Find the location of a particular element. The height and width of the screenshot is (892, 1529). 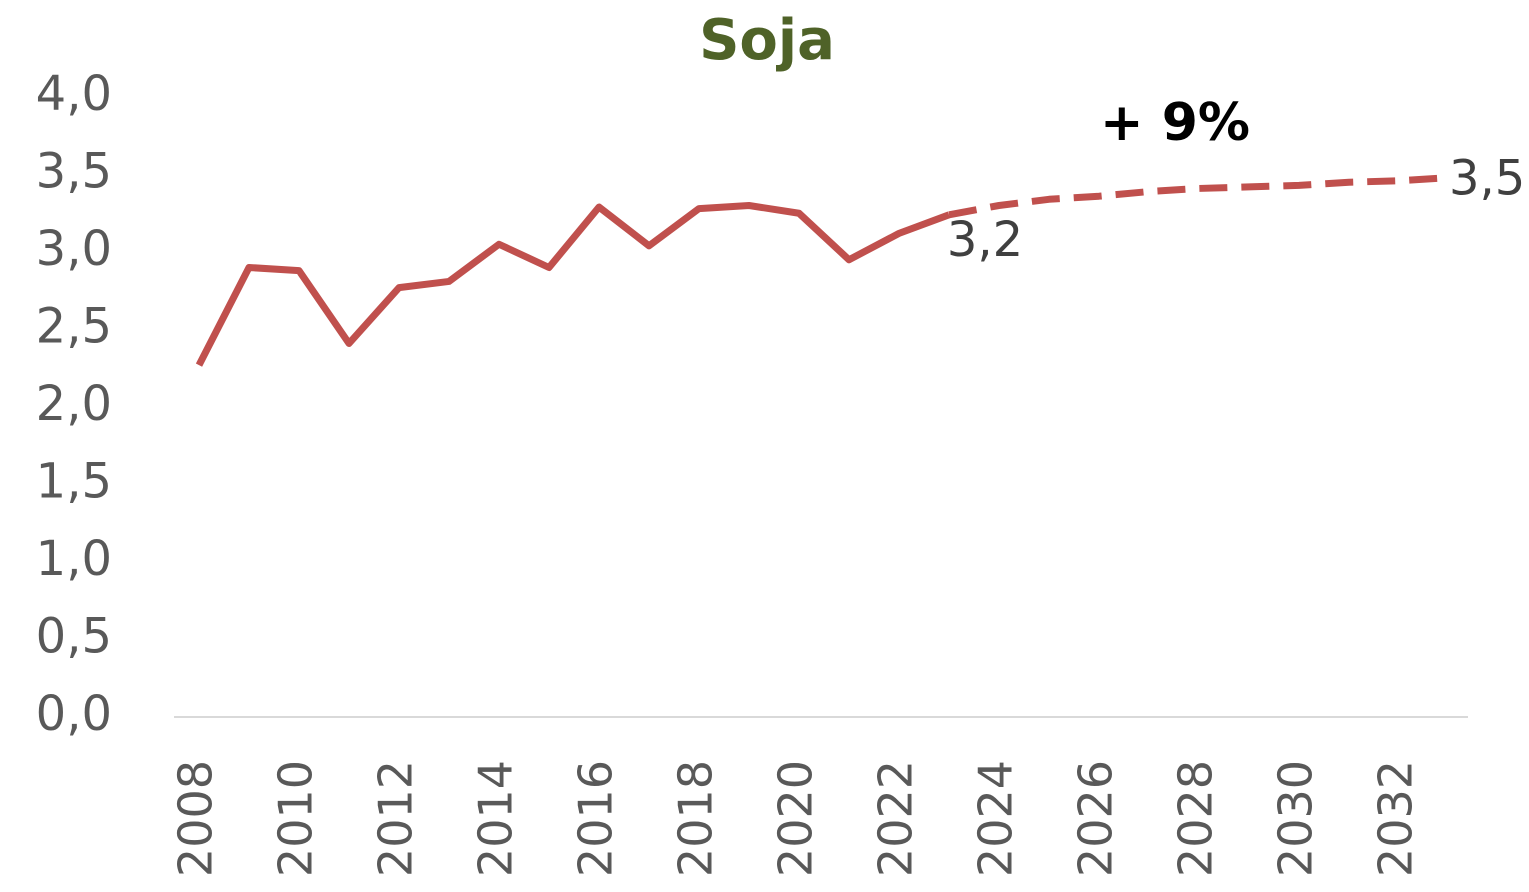

x-tick-label: 2014 is located at coordinates (496, 818).